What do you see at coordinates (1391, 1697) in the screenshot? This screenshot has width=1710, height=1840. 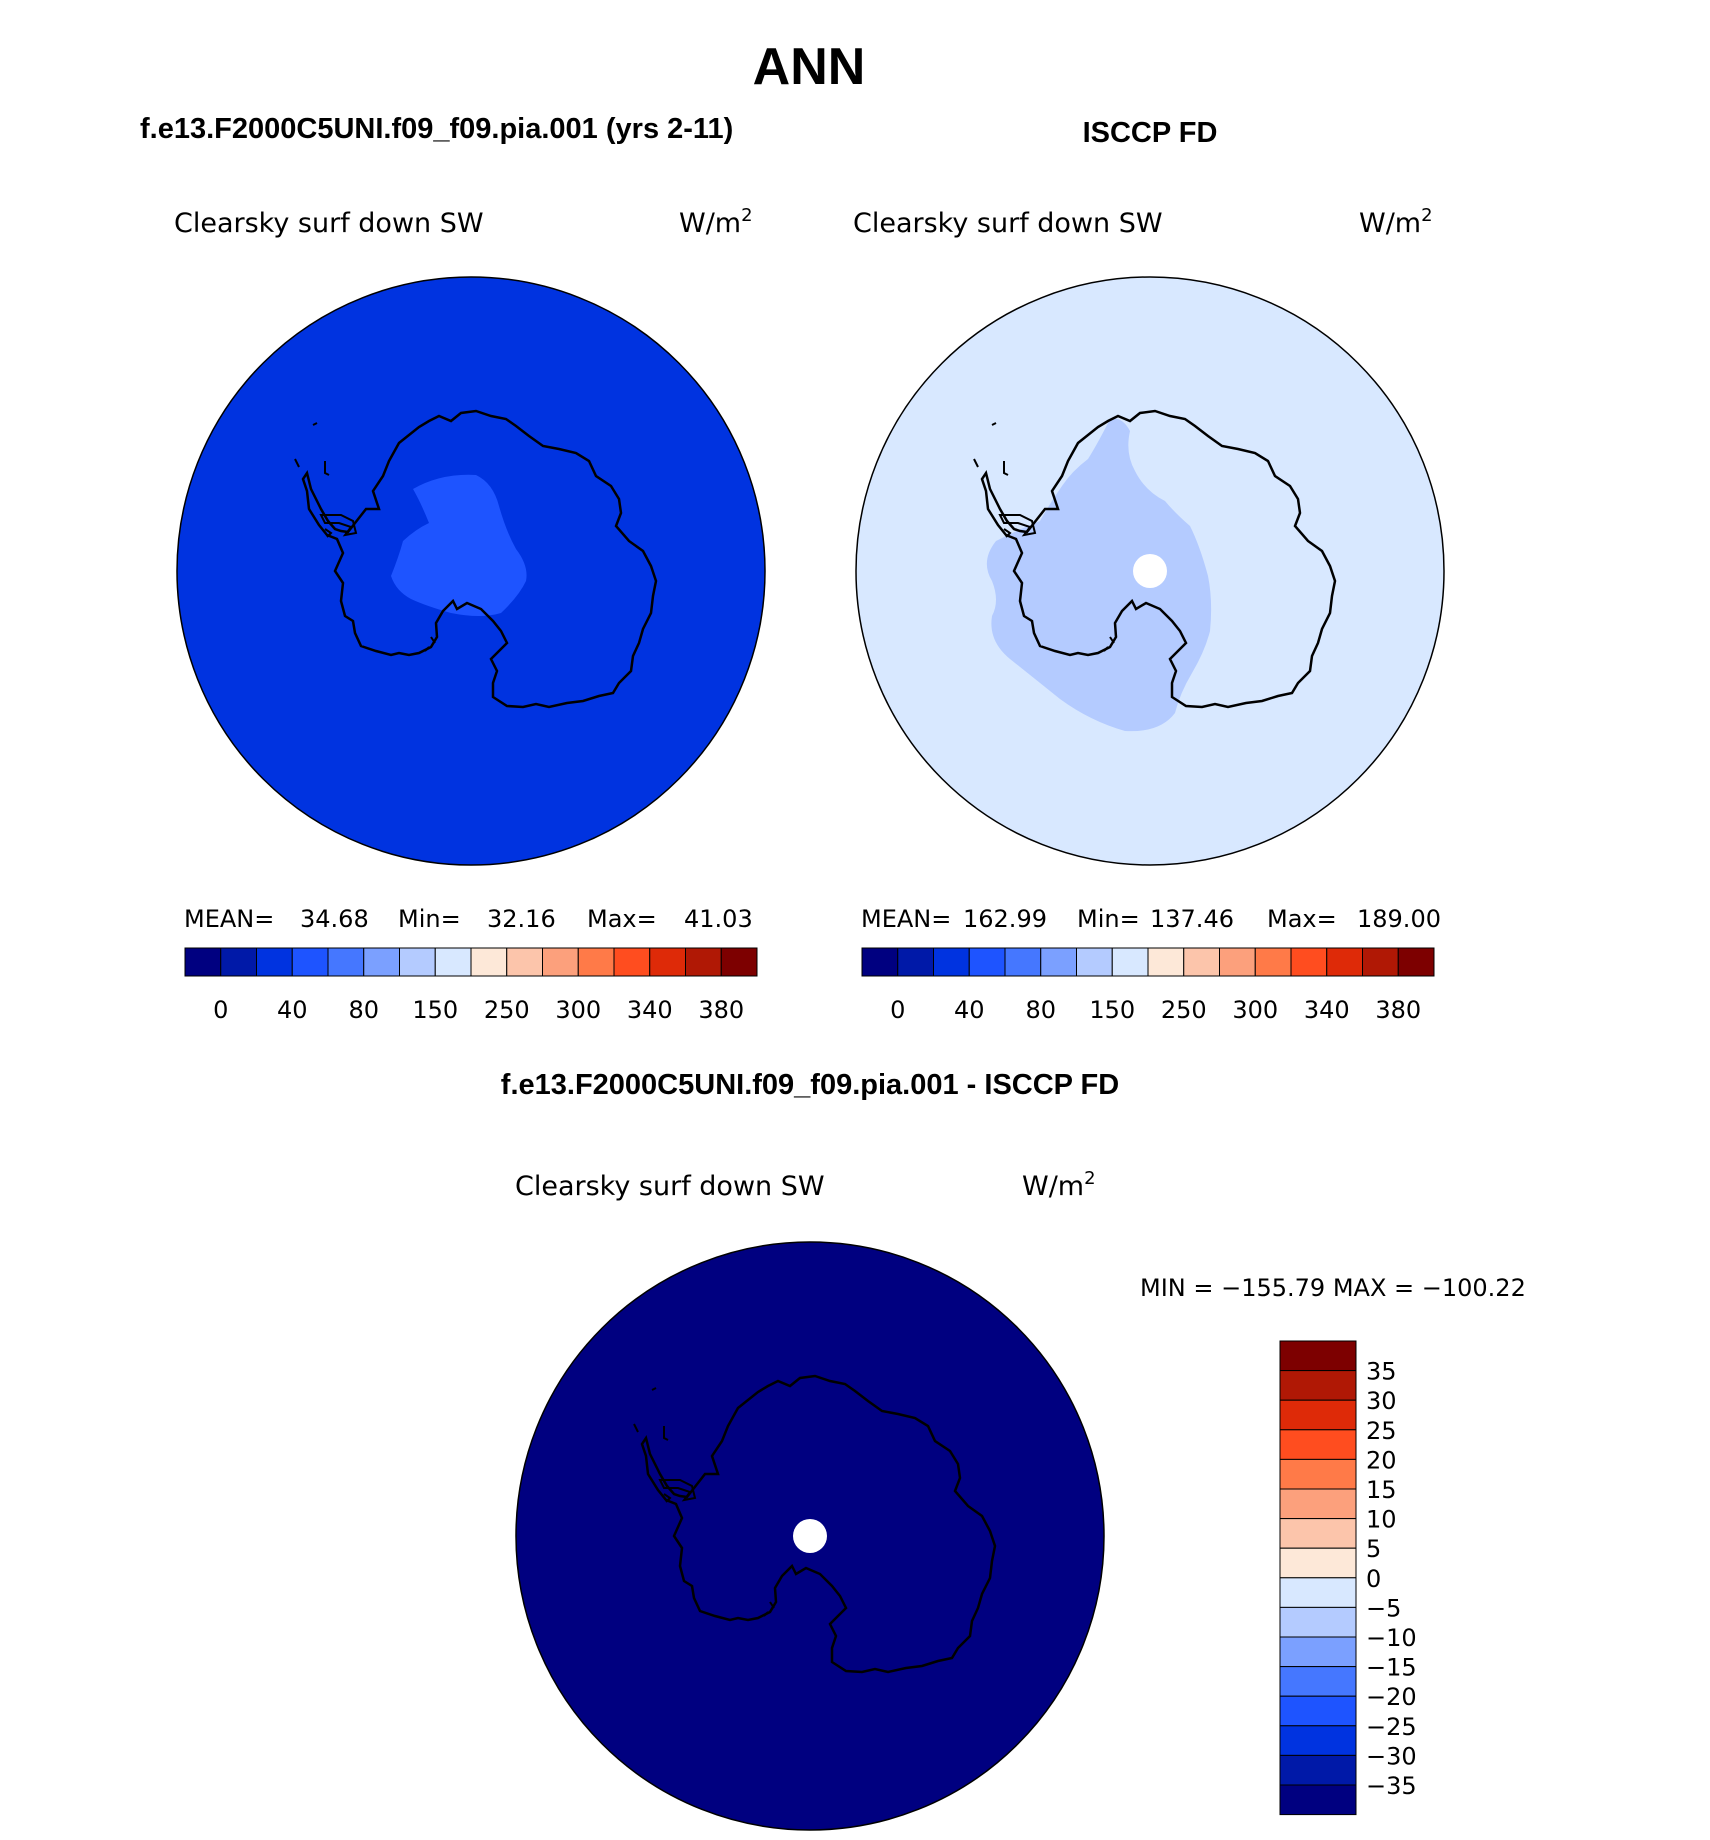 I see `diff-colorbar-tick-label: −20` at bounding box center [1391, 1697].